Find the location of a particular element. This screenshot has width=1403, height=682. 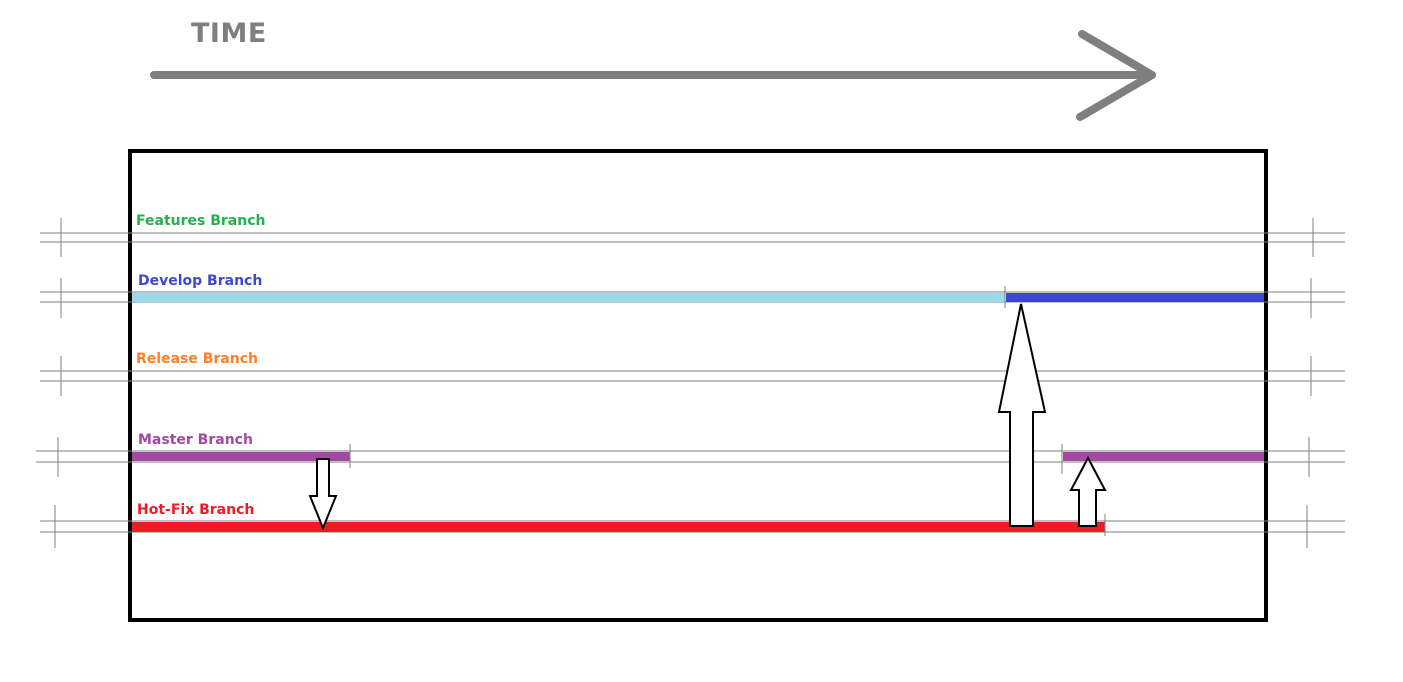

develop-branch-label: Develop Branch is located at coordinates (200, 281).